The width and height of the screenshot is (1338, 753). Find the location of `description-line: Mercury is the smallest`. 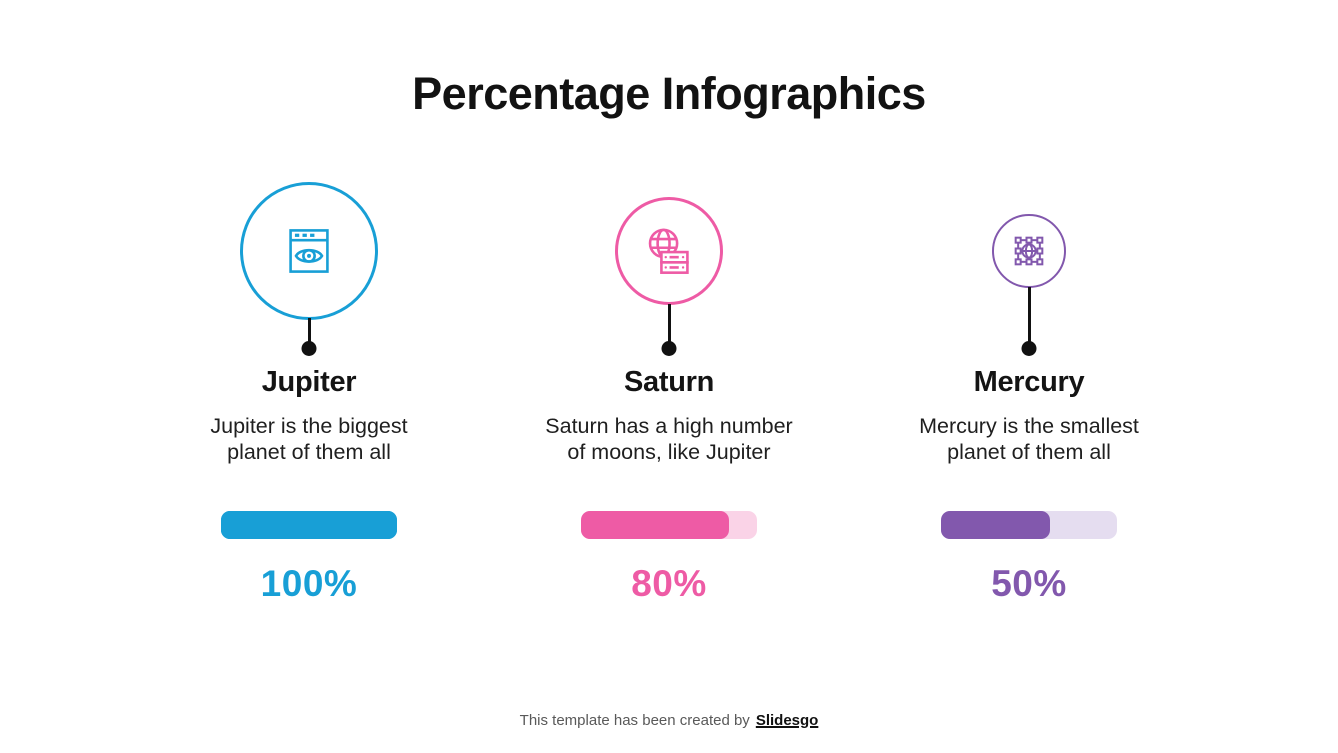

description-line: Mercury is the smallest is located at coordinates (1029, 426).